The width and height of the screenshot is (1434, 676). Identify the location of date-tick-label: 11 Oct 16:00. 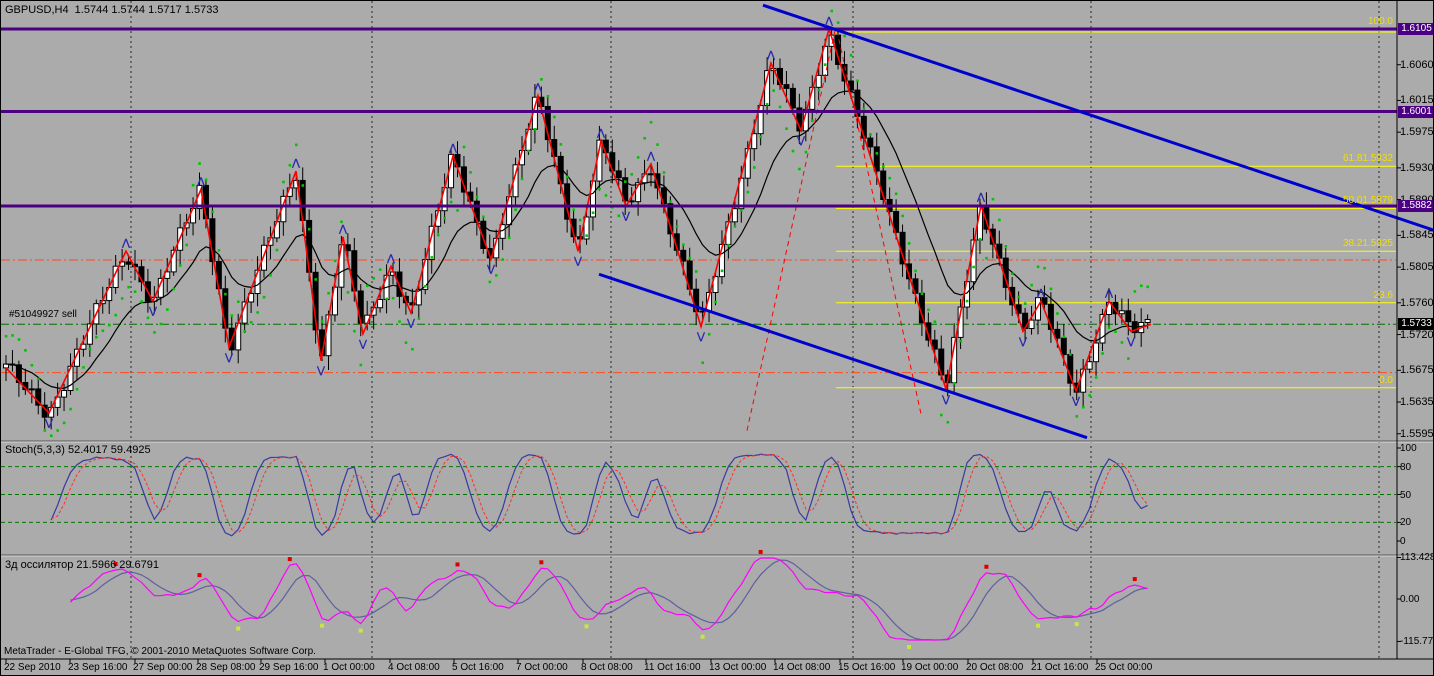
(672, 667).